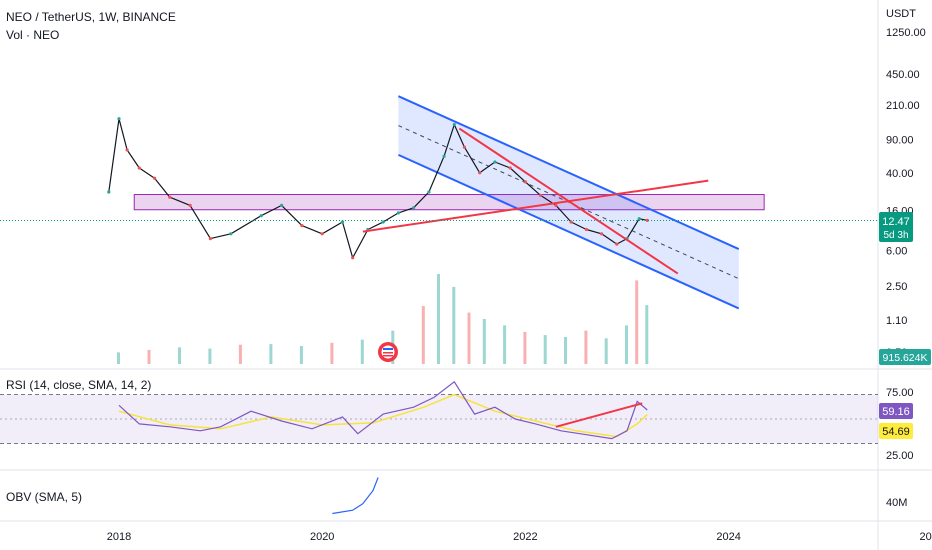  I want to click on resistance-zone, so click(449, 202).